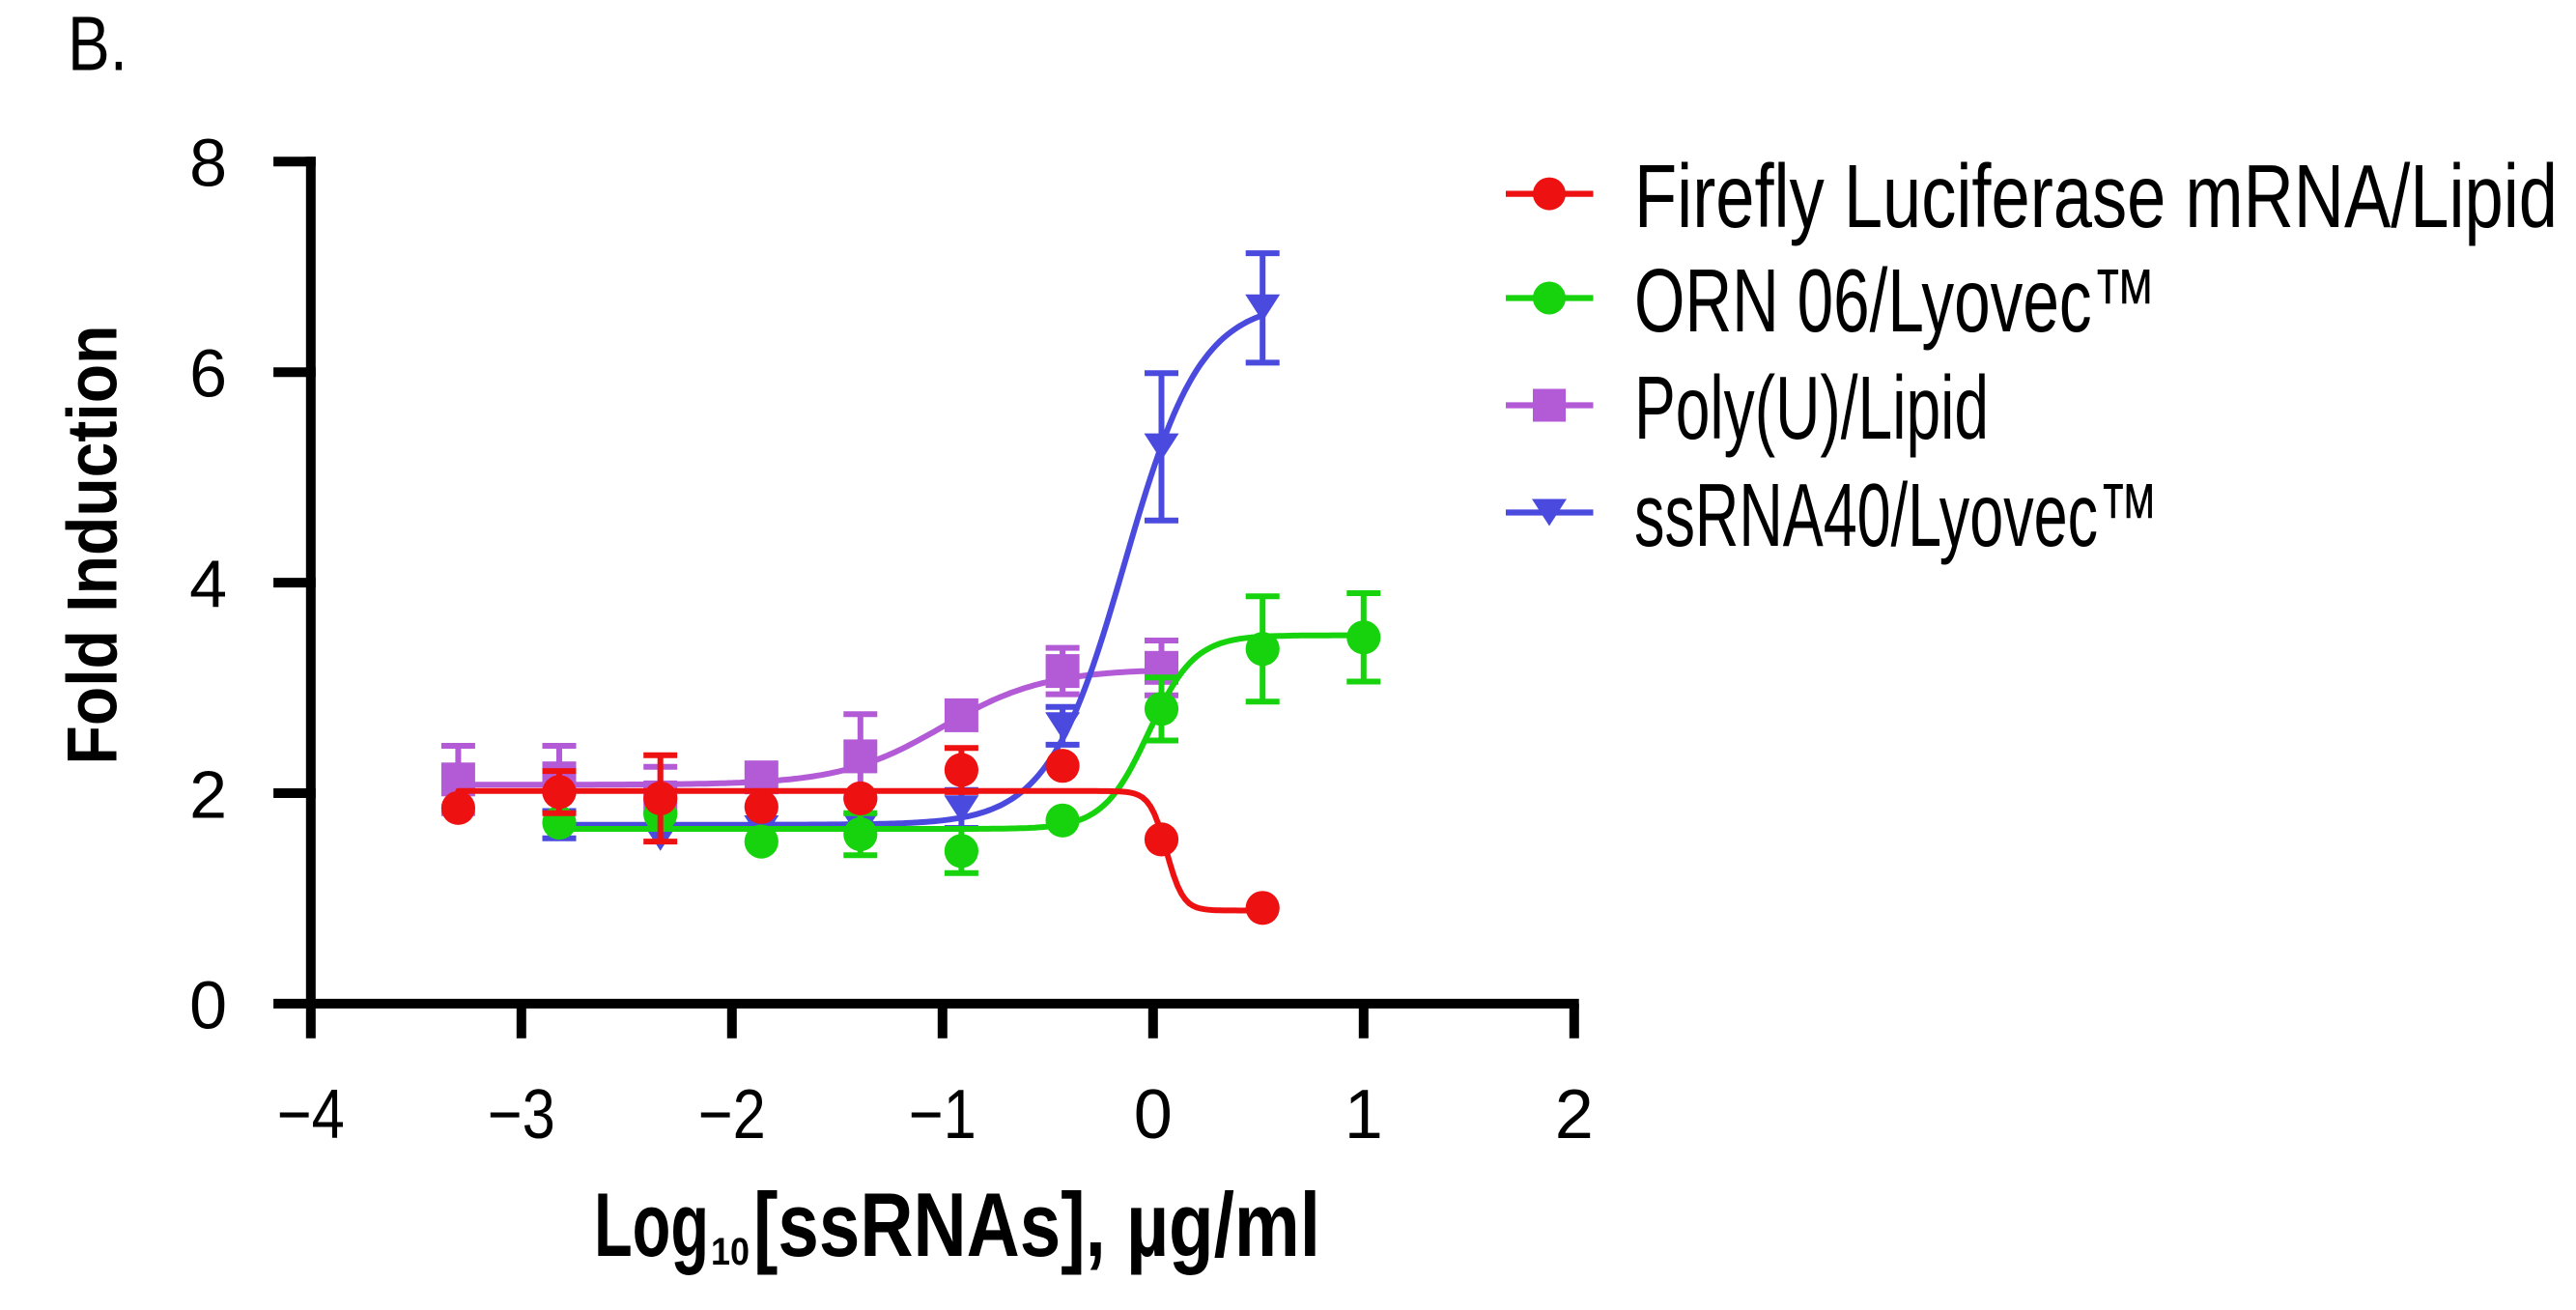 Image resolution: width=2576 pixels, height=1310 pixels. Describe the element at coordinates (93, 545) in the screenshot. I see `svg-text: Fold Induction` at that location.